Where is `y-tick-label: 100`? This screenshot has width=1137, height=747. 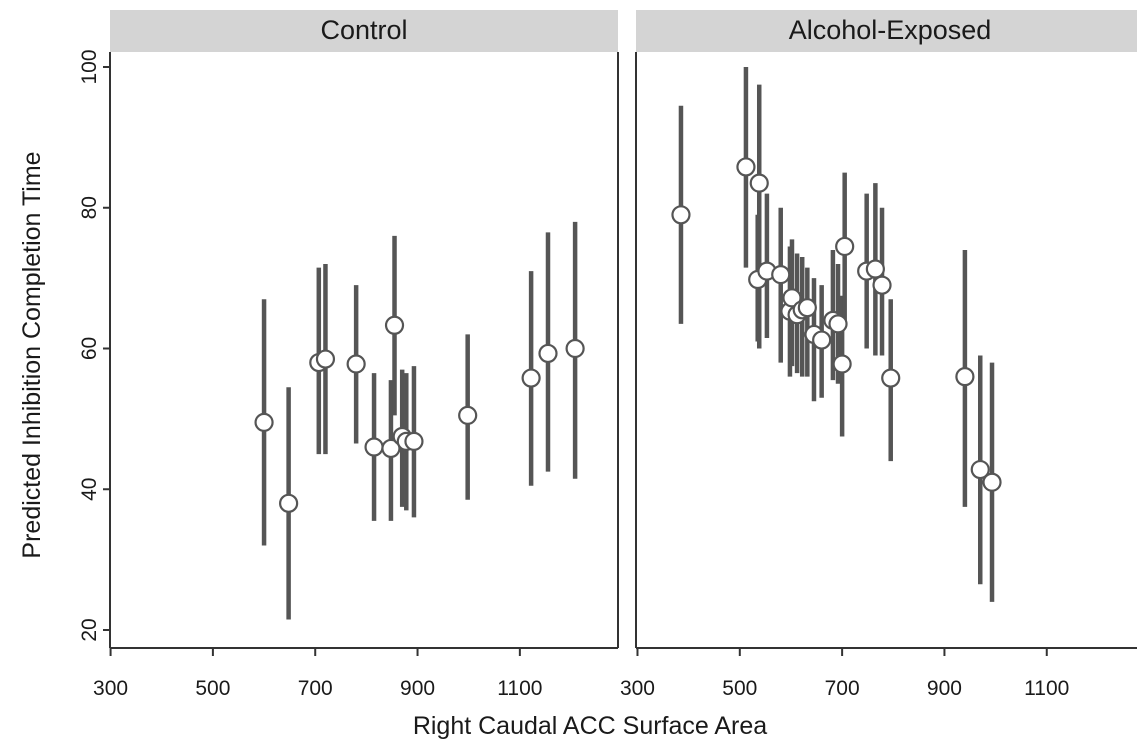 y-tick-label: 100 is located at coordinates (89, 66).